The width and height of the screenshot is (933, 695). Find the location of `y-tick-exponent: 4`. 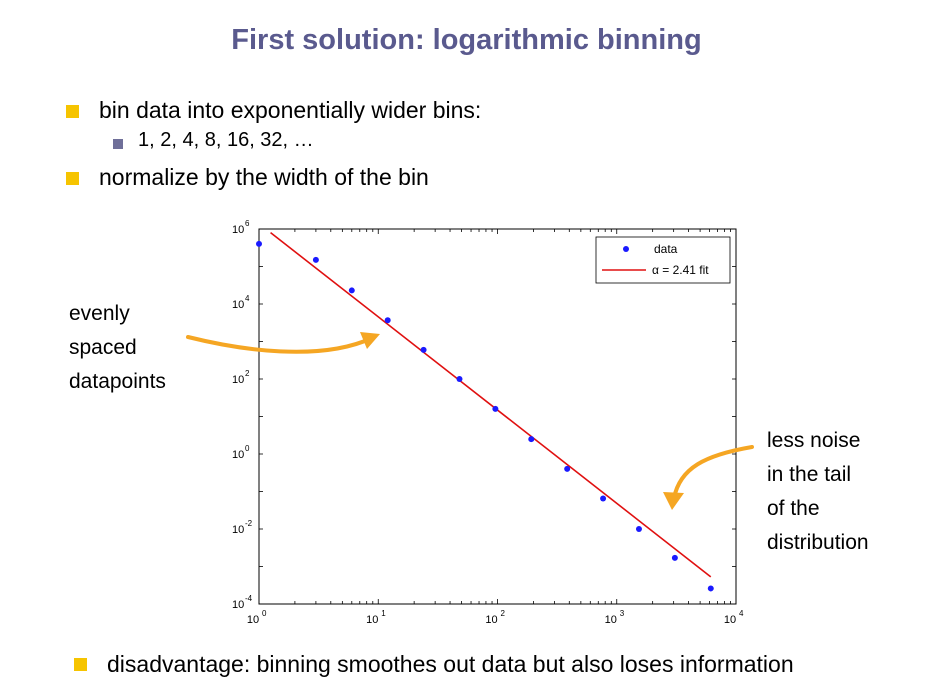

y-tick-exponent: 4 is located at coordinates (247, 298).